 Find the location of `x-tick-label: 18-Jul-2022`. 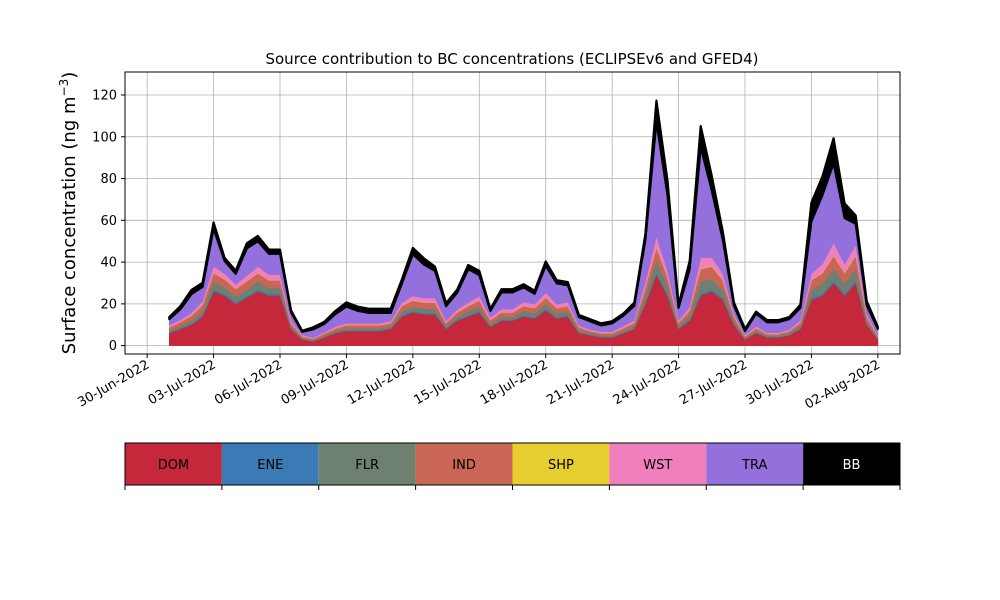

x-tick-label: 18-Jul-2022 is located at coordinates (514, 382).